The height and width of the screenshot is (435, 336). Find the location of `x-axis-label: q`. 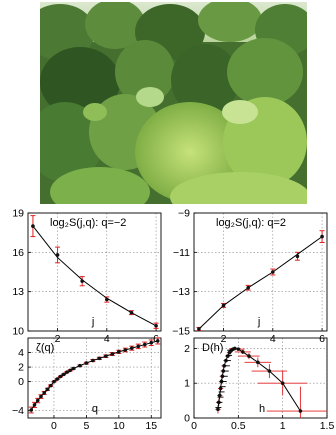

x-axis-label: q is located at coordinates (95, 409).